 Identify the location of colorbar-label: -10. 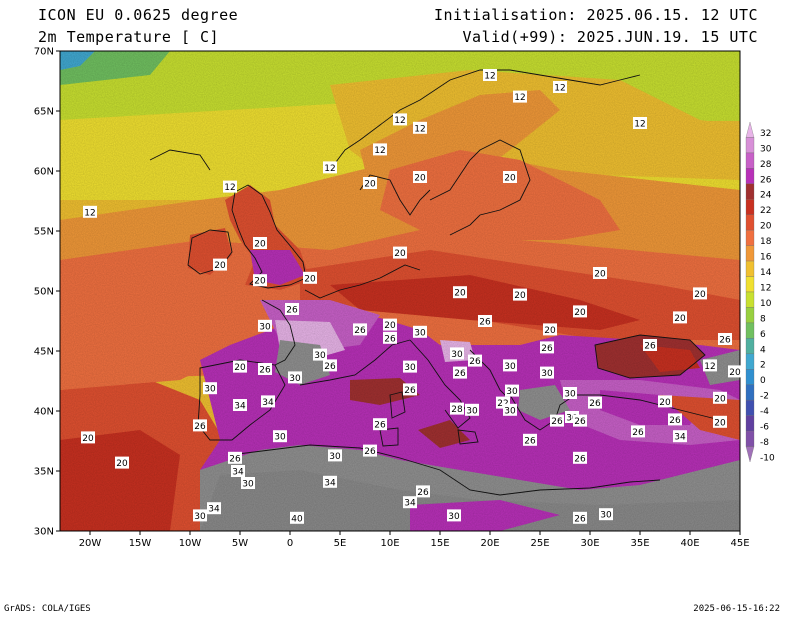
(767, 458).